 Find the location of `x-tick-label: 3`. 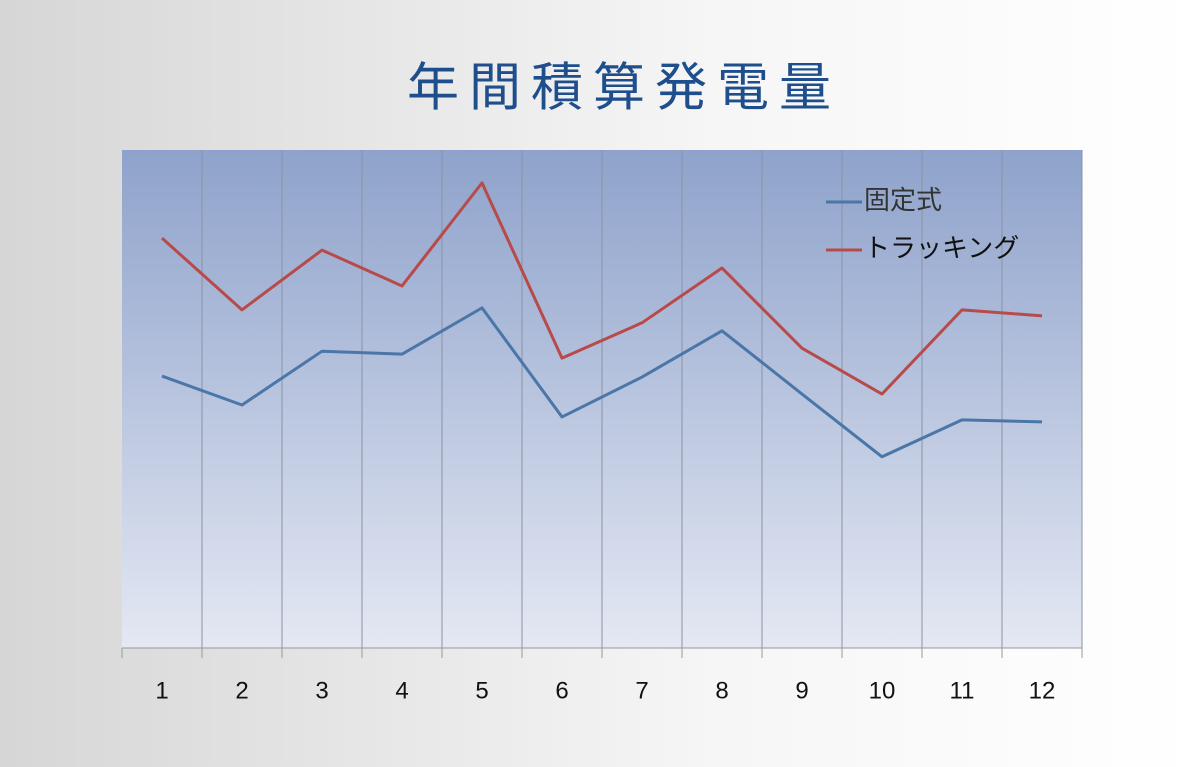

x-tick-label: 3 is located at coordinates (321, 690).